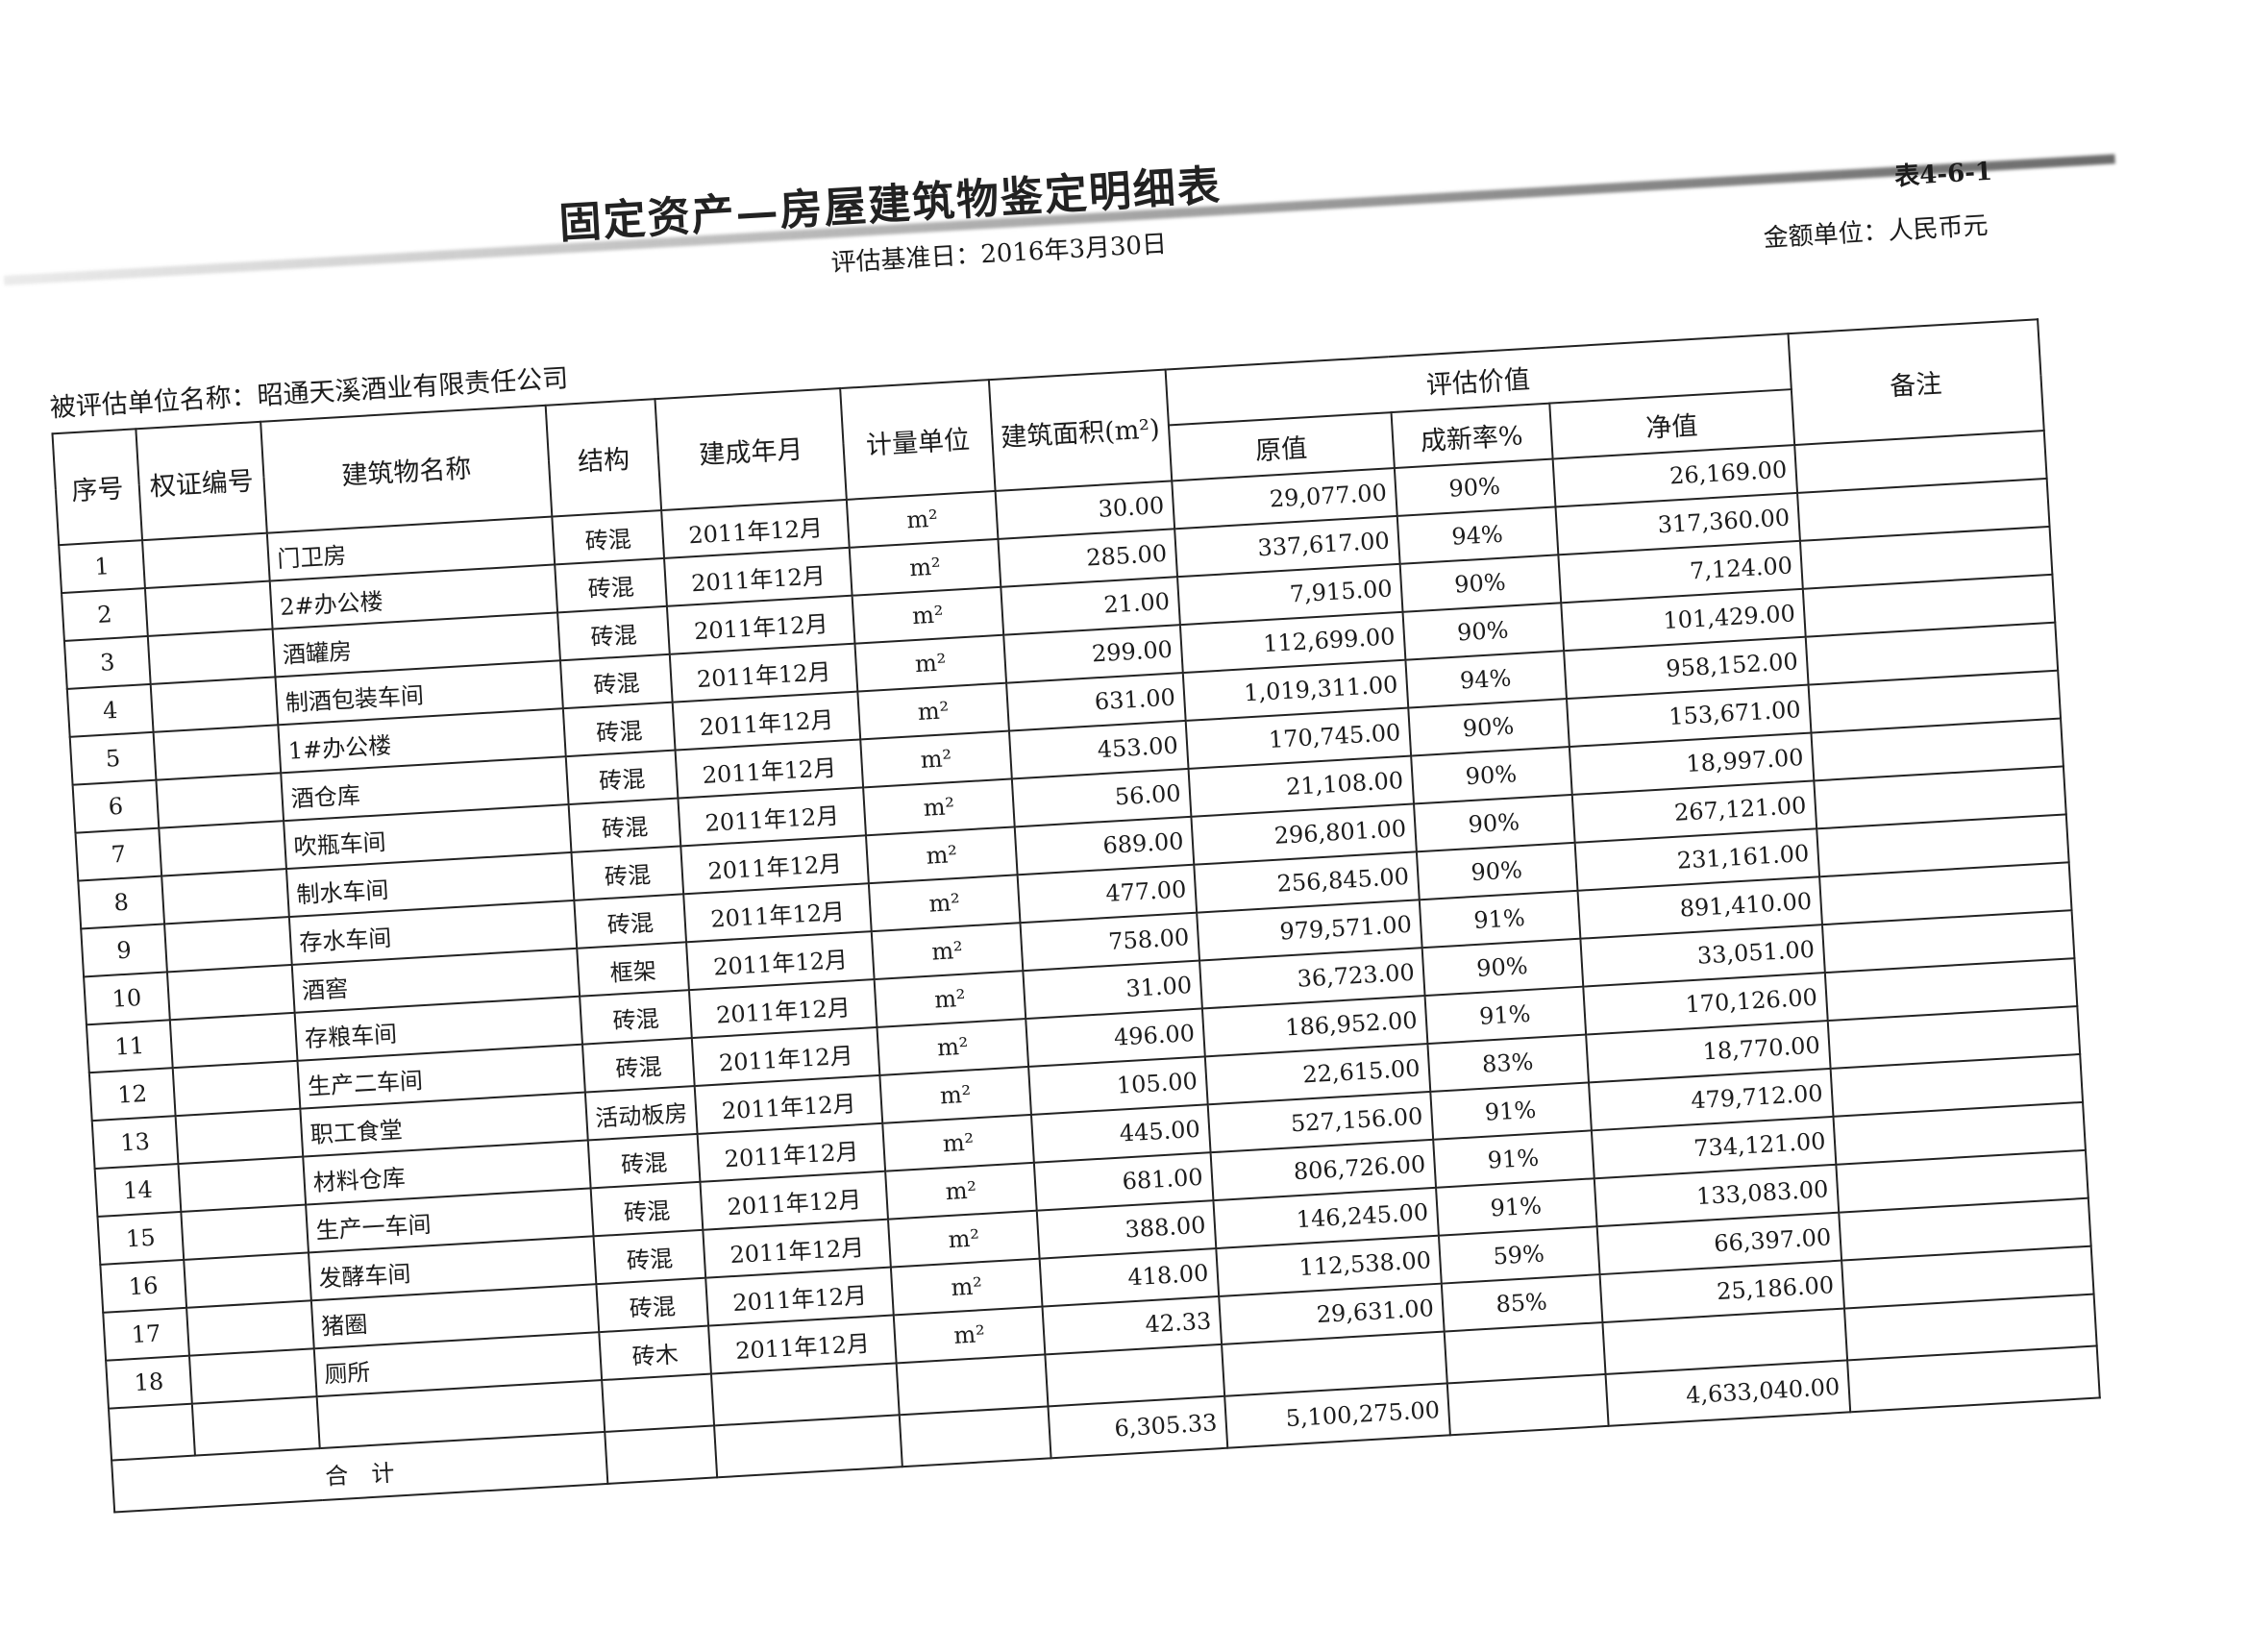  Describe the element at coordinates (121, 902) in the screenshot. I see `row-index: 8` at that location.